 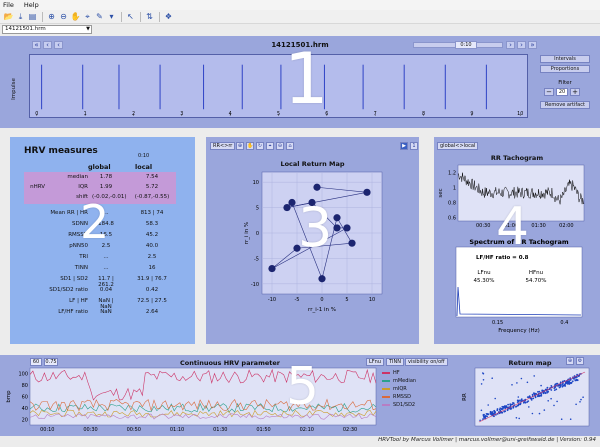 What do you see at coordinates (130, 16) in the screenshot?
I see `arrow-icon: ↖` at bounding box center [130, 16].